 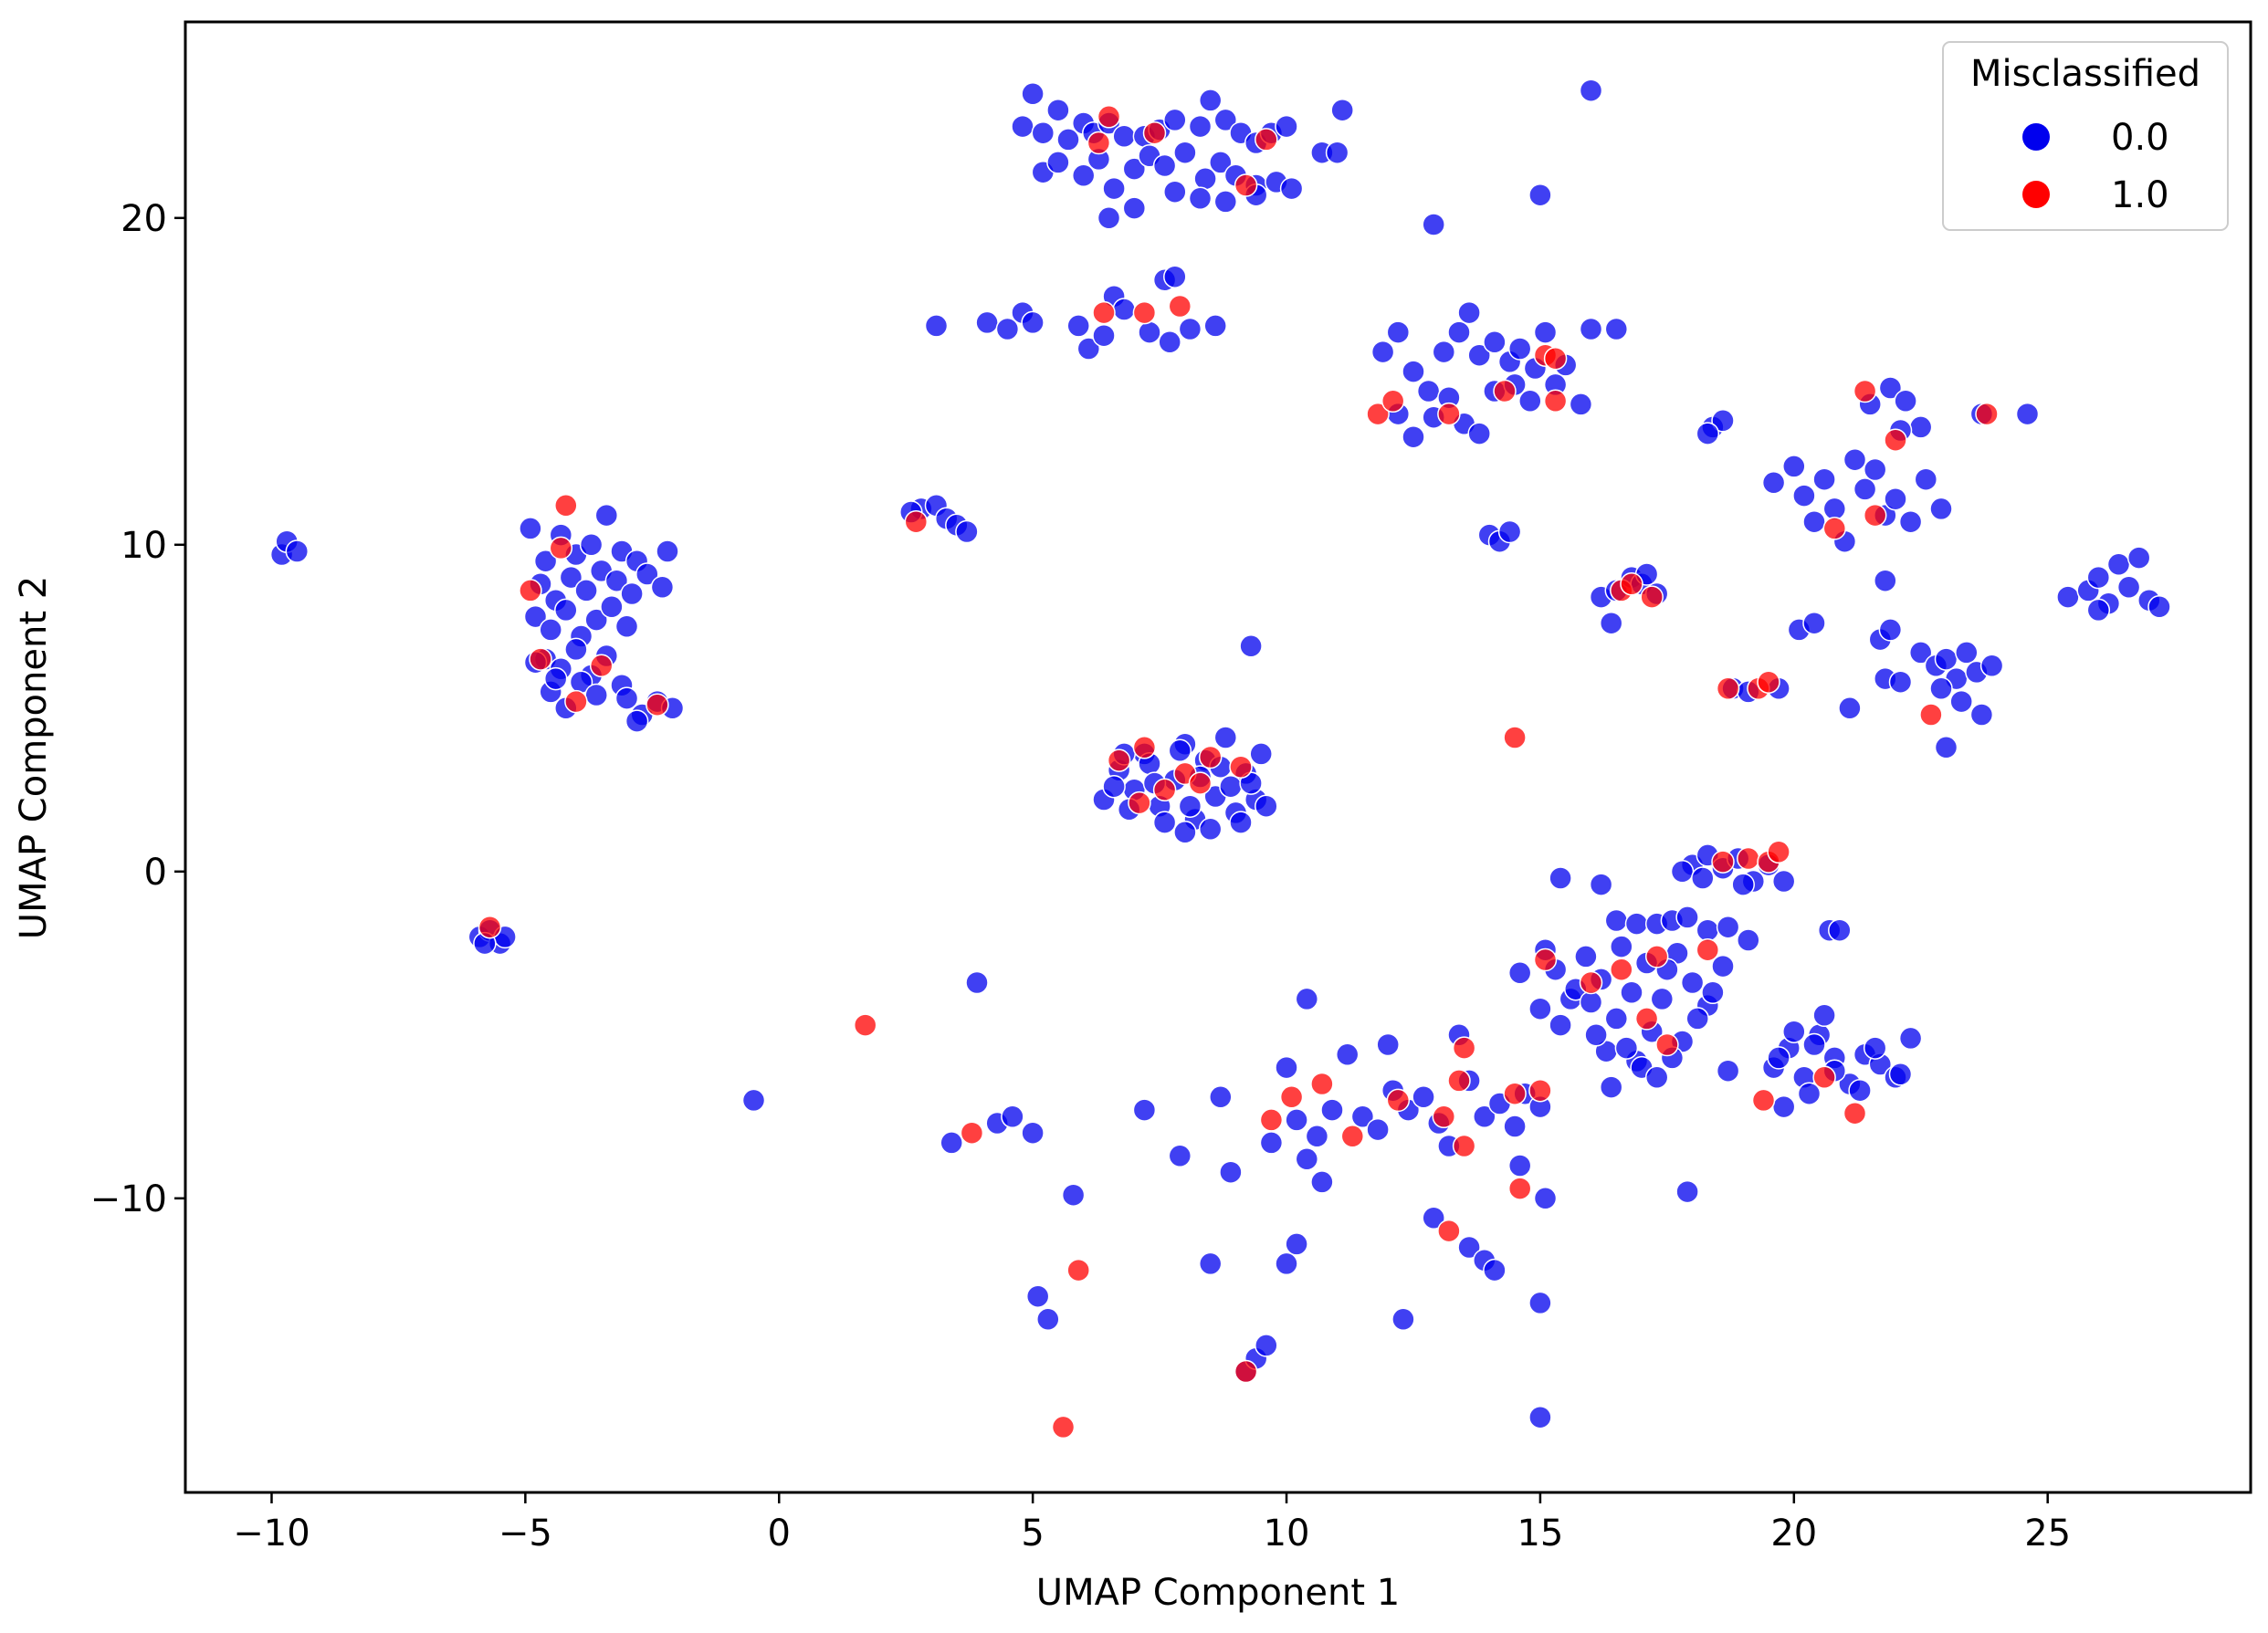 What do you see at coordinates (2140, 195) in the screenshot?
I see `legend-label-1: 1.0` at bounding box center [2140, 195].